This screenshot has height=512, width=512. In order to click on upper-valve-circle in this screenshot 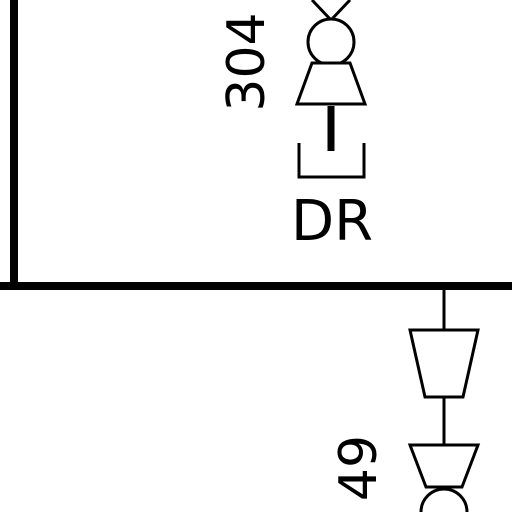, I will do `click(331, 42)`.